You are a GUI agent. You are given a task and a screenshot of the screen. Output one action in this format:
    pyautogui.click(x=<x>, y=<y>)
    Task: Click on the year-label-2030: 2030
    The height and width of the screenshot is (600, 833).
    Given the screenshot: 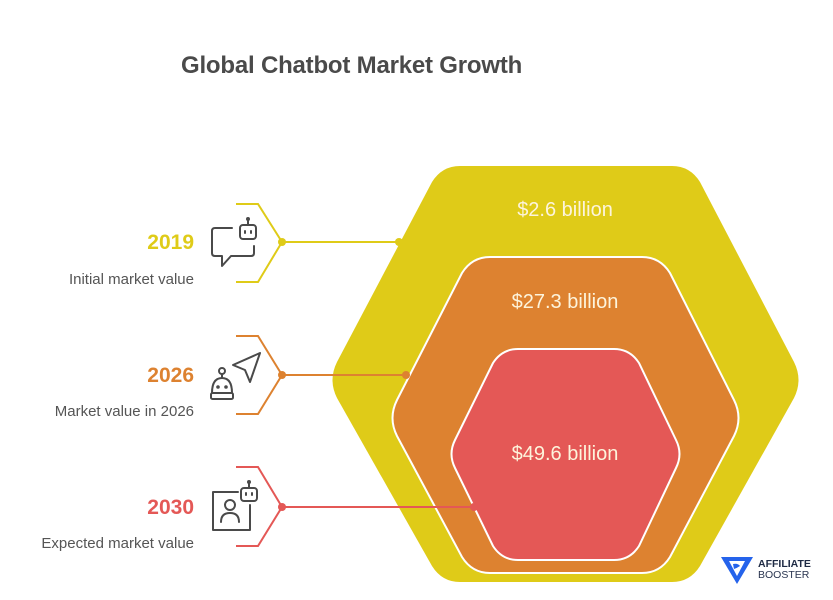 What is the action you would take?
    pyautogui.click(x=170, y=507)
    